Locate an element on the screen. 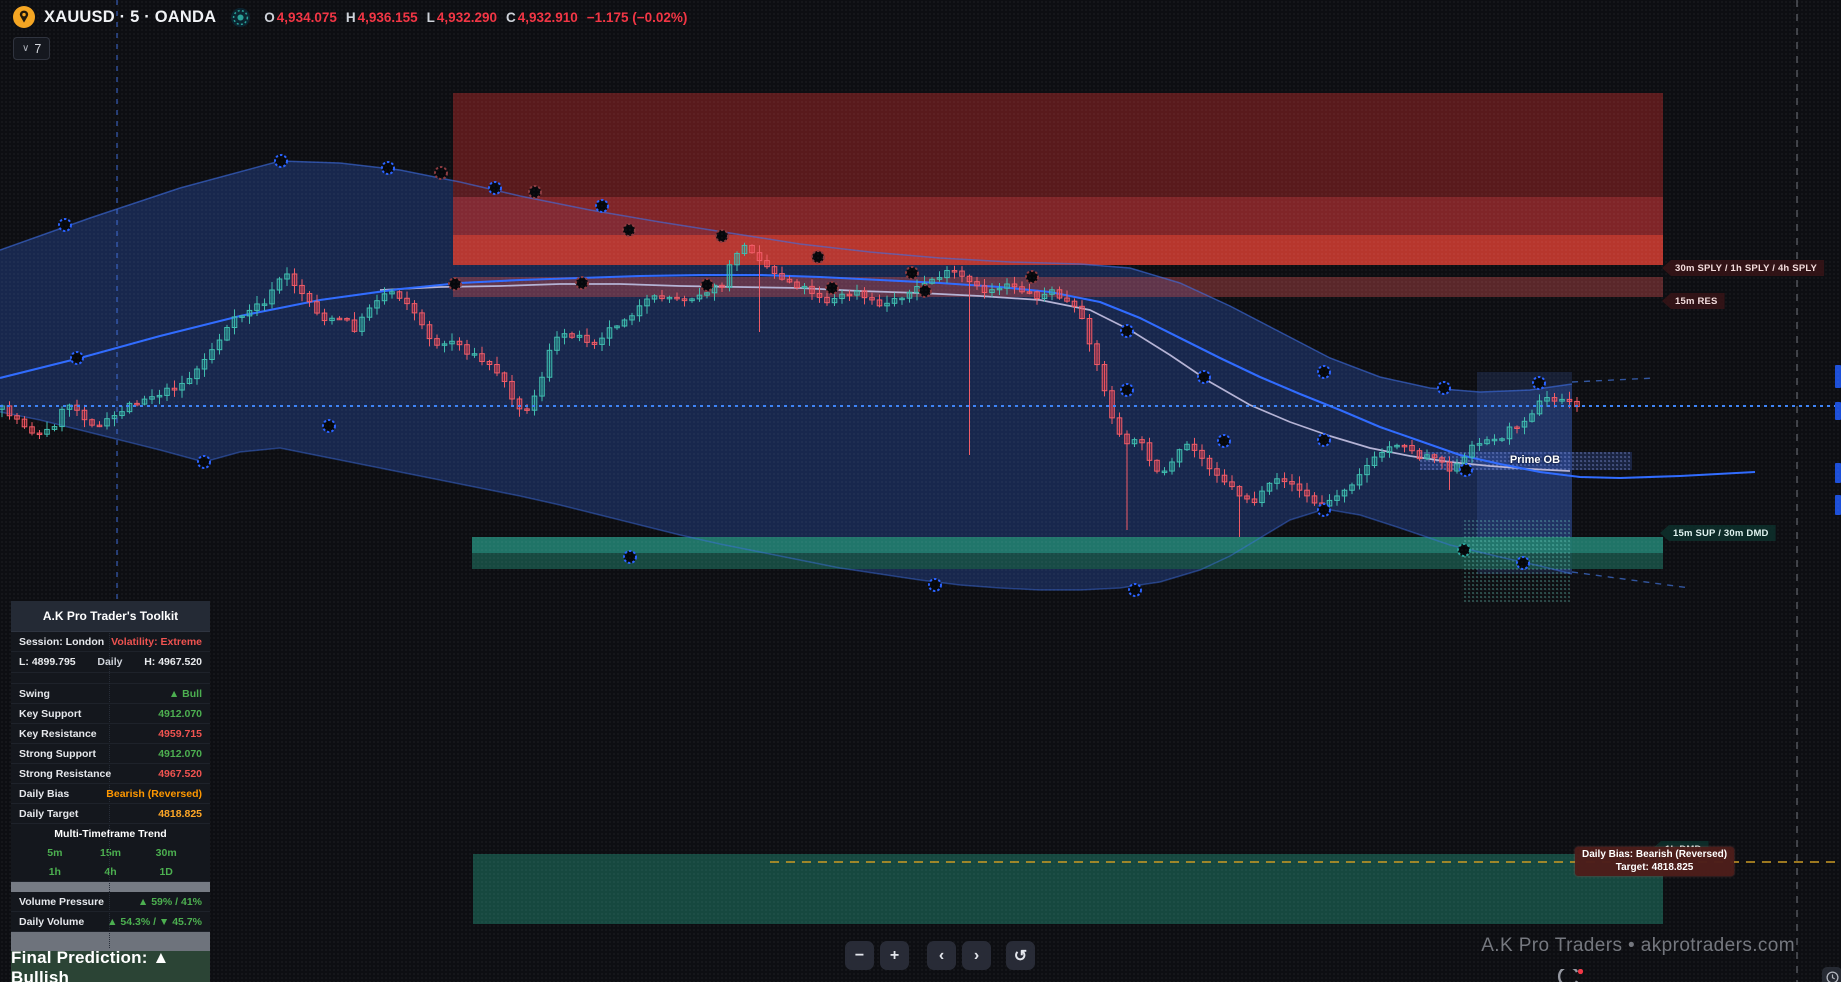 Image resolution: width=1841 pixels, height=982 pixels. resistance-zone-tag-label: 15m RES is located at coordinates (1696, 301).